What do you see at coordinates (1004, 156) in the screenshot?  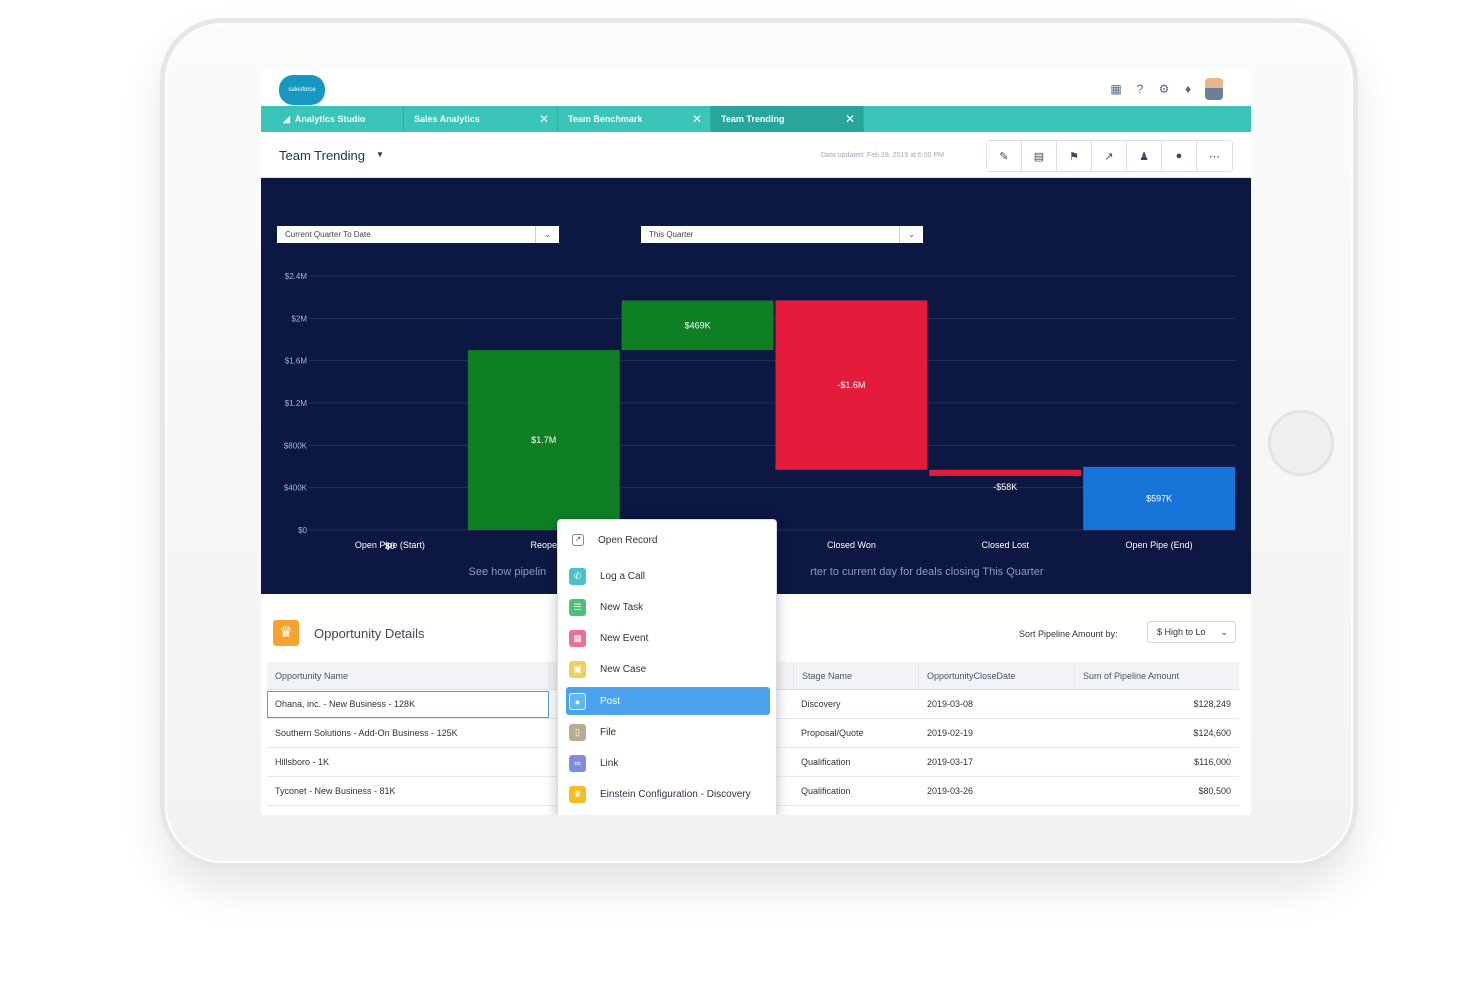 I see `edit-pencil-icon: ✎` at bounding box center [1004, 156].